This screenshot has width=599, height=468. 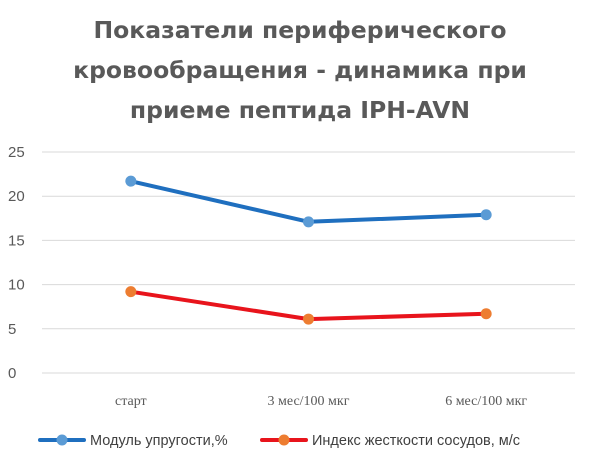 I want to click on chart-title-line-2: кровообращения - динамика при, so click(x=300, y=70).